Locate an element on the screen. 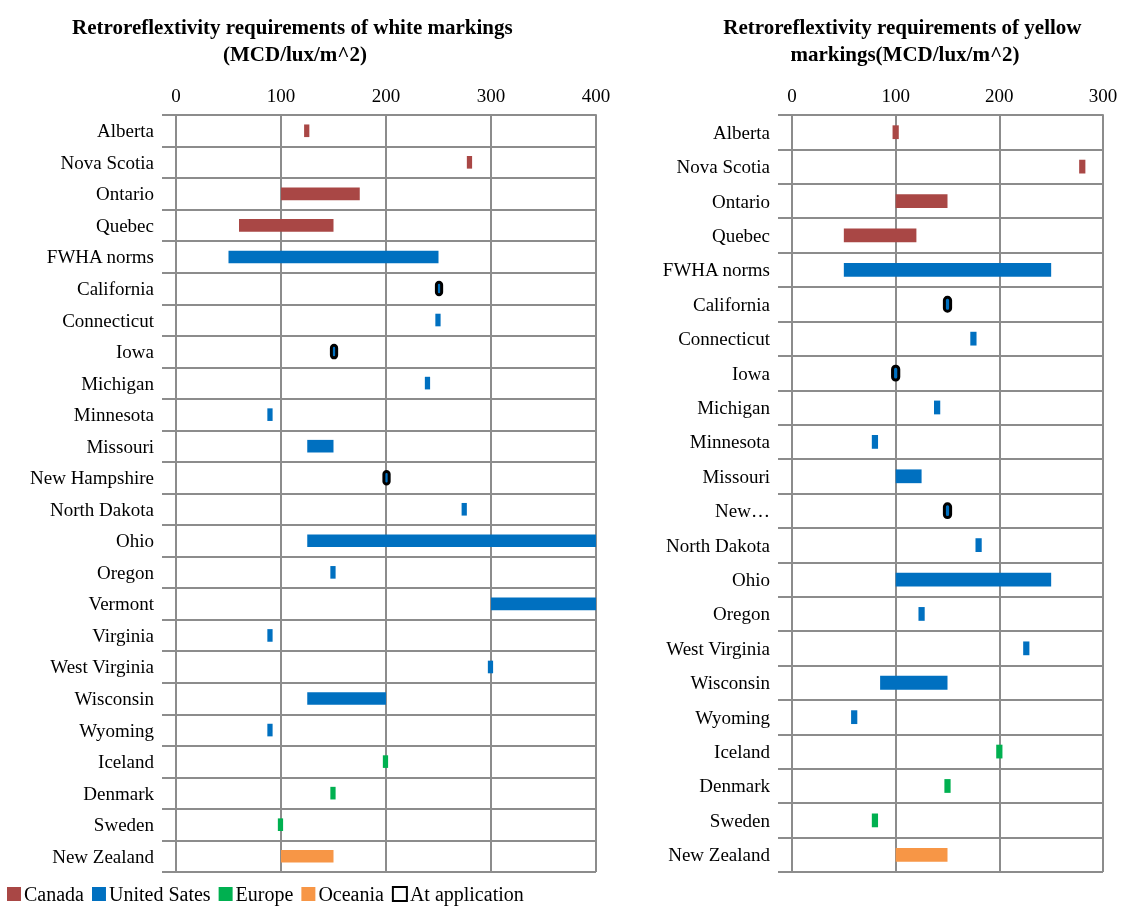 The image size is (1125, 911). legend-label: Canada is located at coordinates (54, 894).